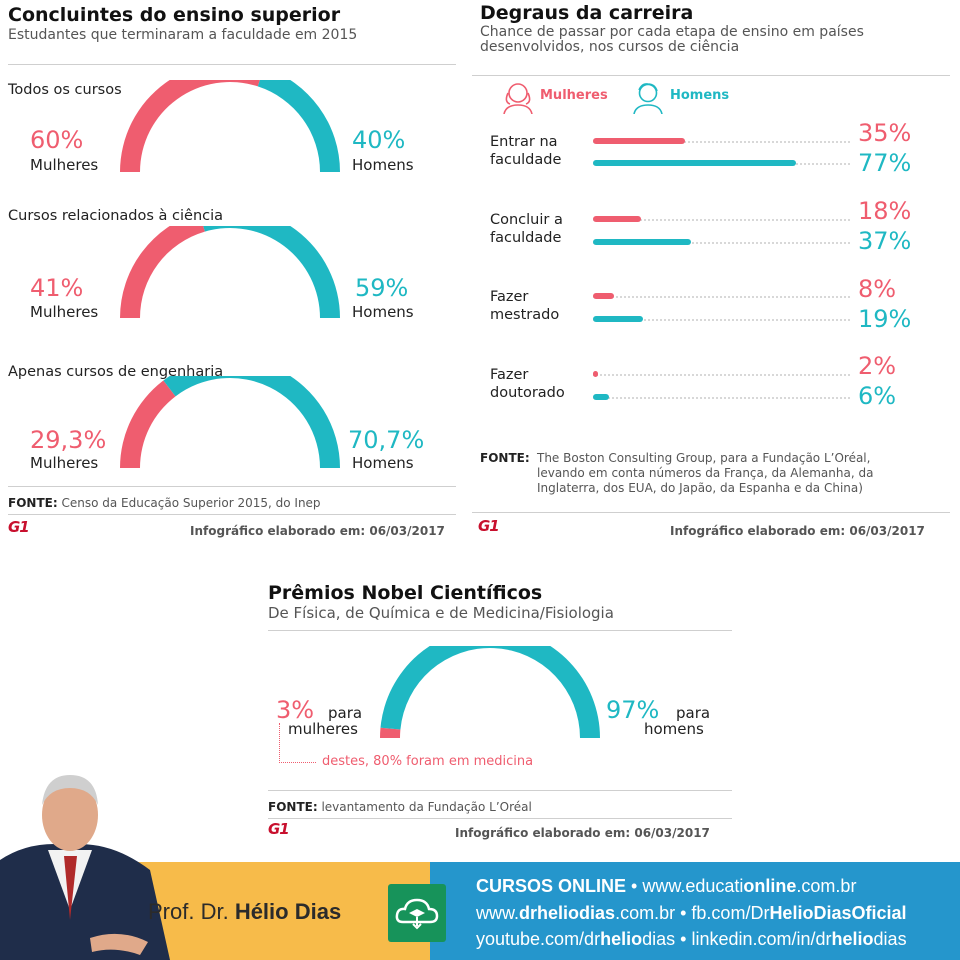  I want to click on legend-men: Homens, so click(700, 95).